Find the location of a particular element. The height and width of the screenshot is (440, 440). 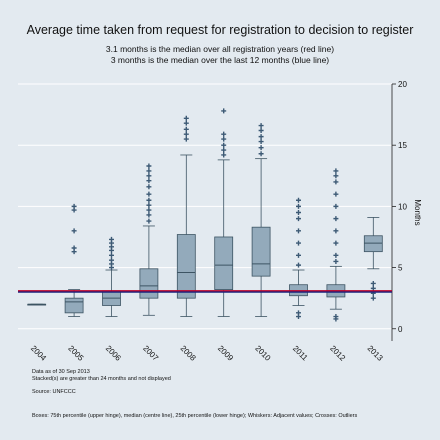

x-tick-label-2008: 2008 is located at coordinates (188, 353).